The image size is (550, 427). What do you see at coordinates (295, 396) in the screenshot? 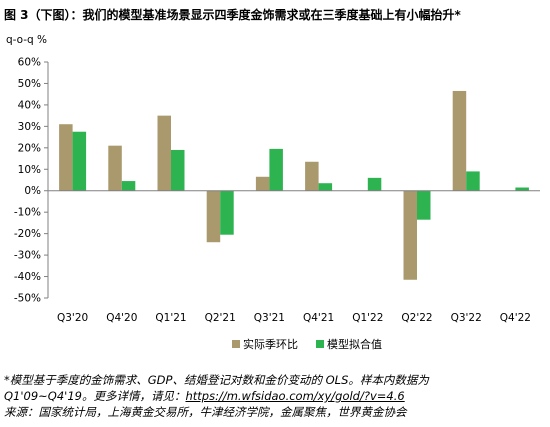
I see `details-link: https://m.wfsidao.com/xy/gold/?v=4.6` at bounding box center [295, 396].